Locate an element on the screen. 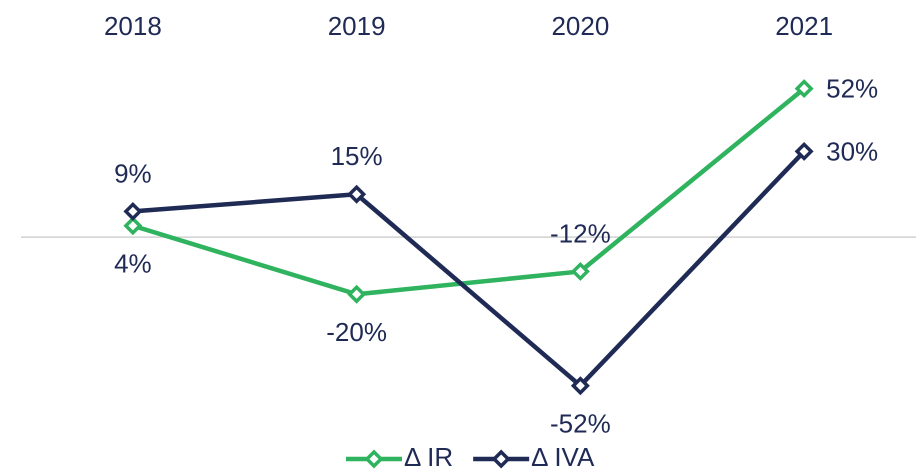 The image size is (921, 472). data-label: -20% is located at coordinates (356, 332).